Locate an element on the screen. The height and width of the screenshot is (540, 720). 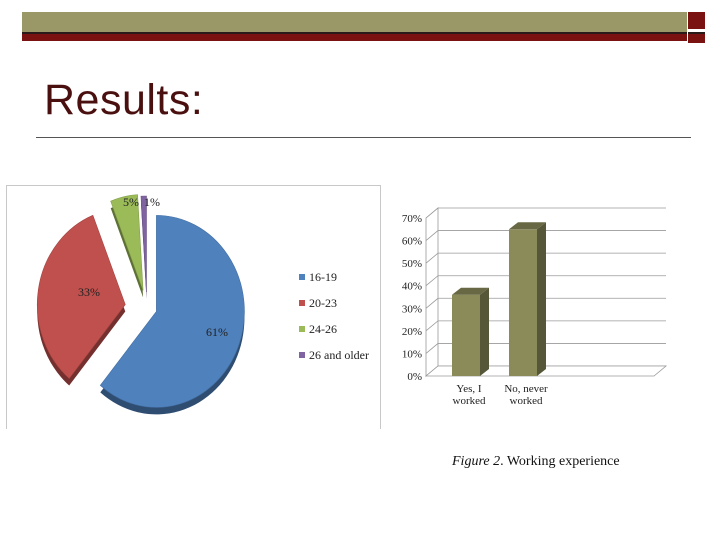
corner-square-lower is located at coordinates (696, 37).